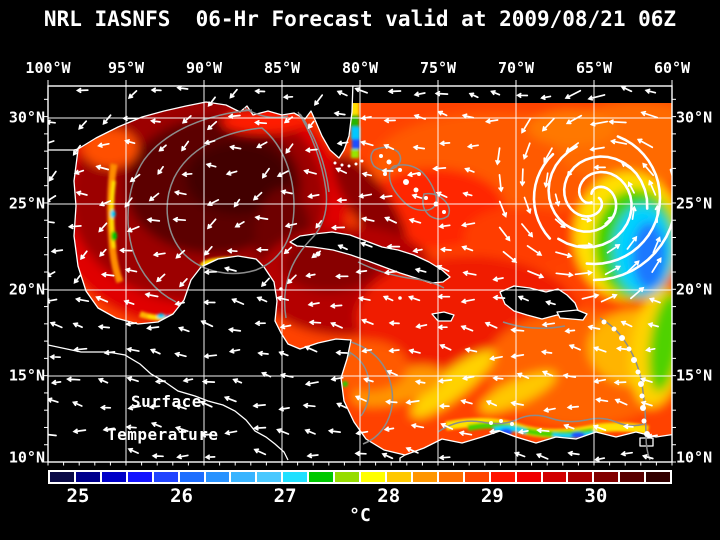 The width and height of the screenshot is (720, 540). Describe the element at coordinates (26, 289) in the screenshot. I see `lat-tick-label: 20°N` at that location.